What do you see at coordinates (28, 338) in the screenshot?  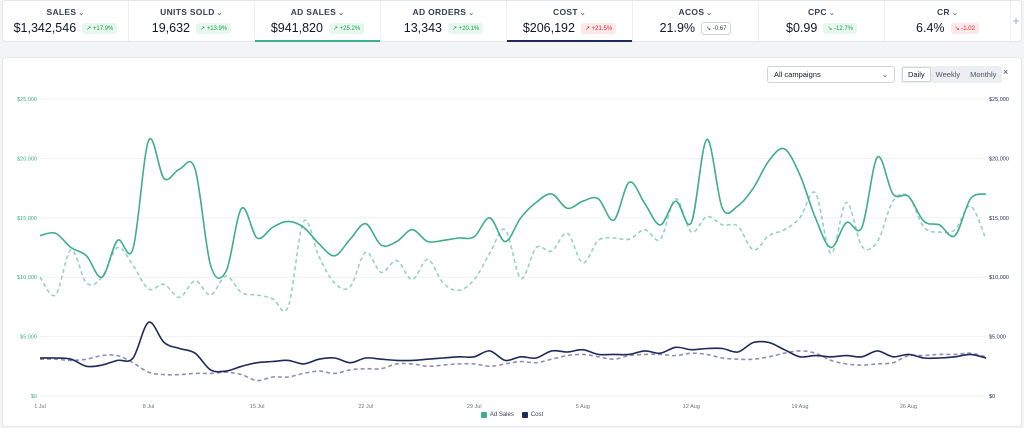 I see `y-tick-label-left: $5,000` at bounding box center [28, 338].